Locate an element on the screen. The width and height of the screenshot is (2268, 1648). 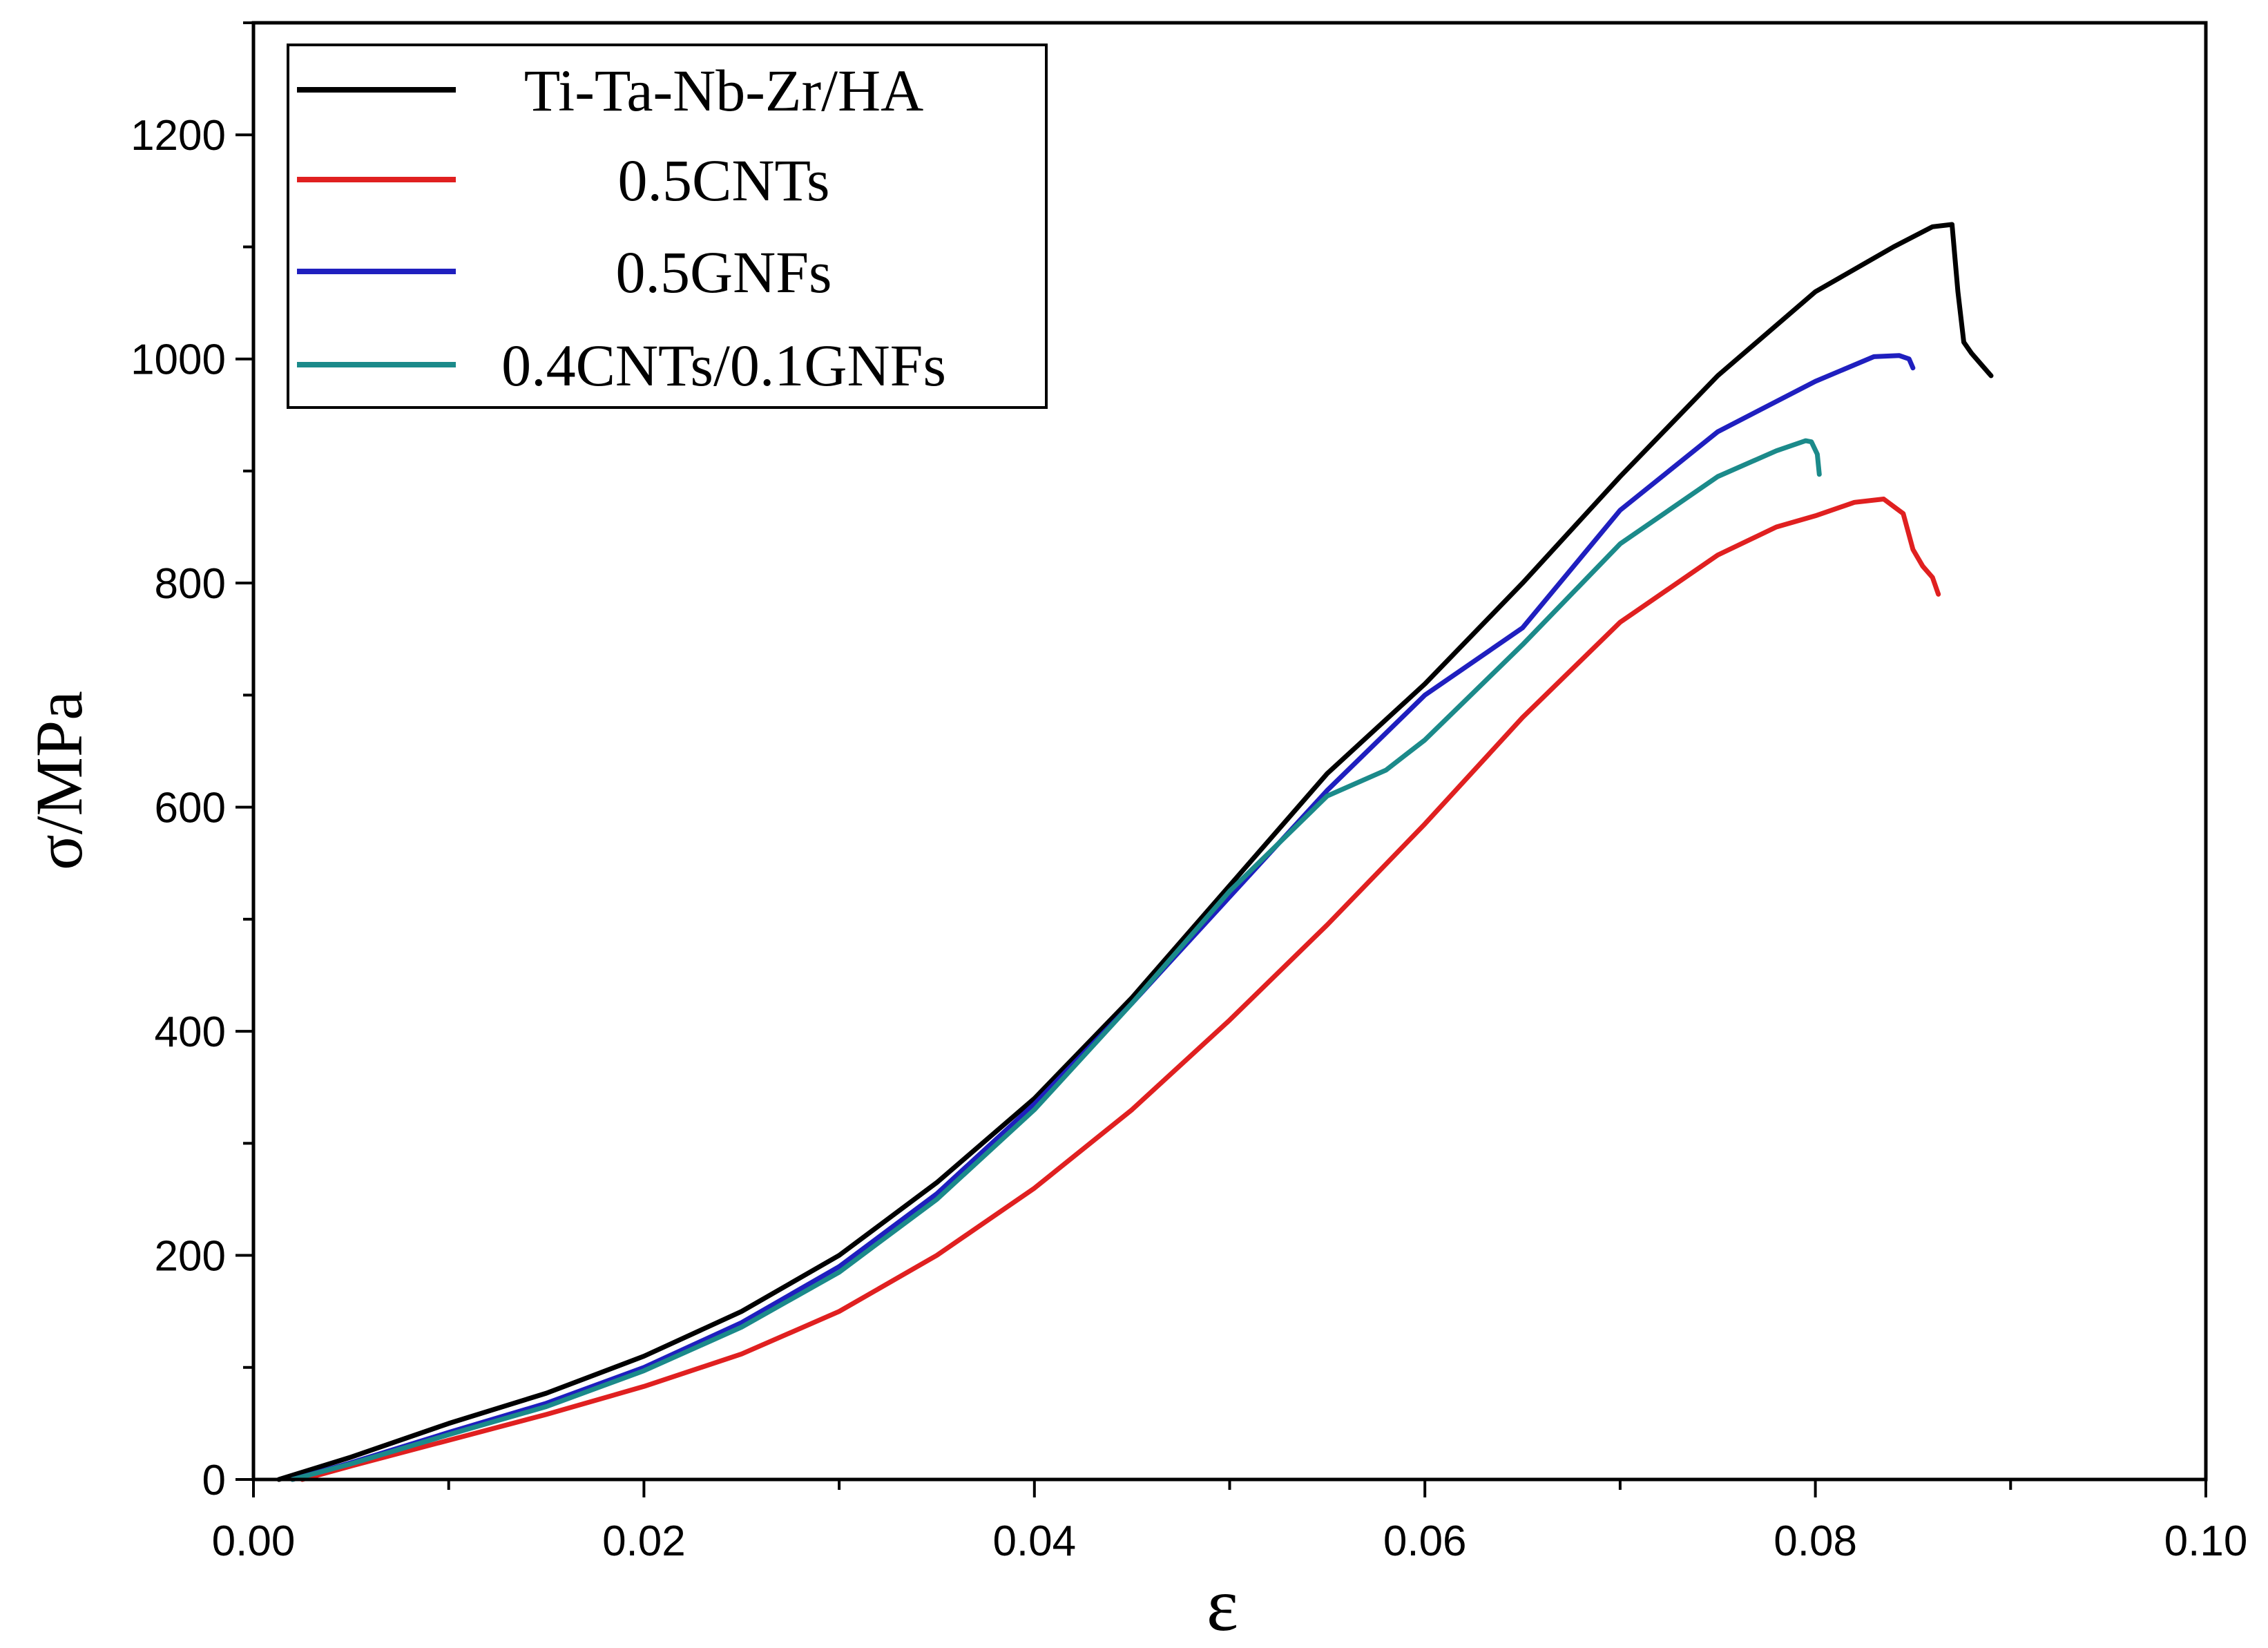
y-tick-label: 0 is located at coordinates (214, 1480).